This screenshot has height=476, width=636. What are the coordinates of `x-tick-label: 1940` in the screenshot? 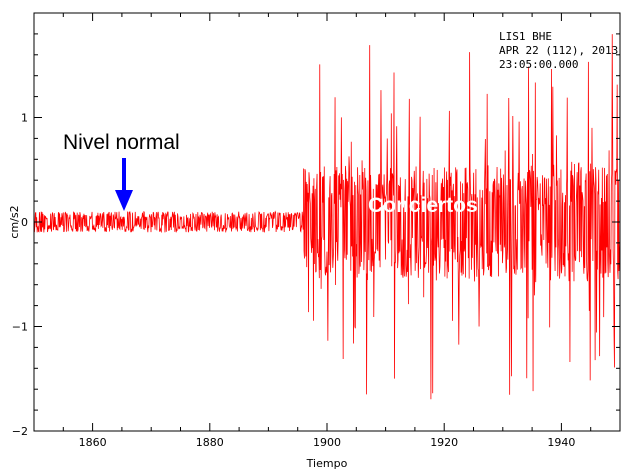 It's located at (561, 442).